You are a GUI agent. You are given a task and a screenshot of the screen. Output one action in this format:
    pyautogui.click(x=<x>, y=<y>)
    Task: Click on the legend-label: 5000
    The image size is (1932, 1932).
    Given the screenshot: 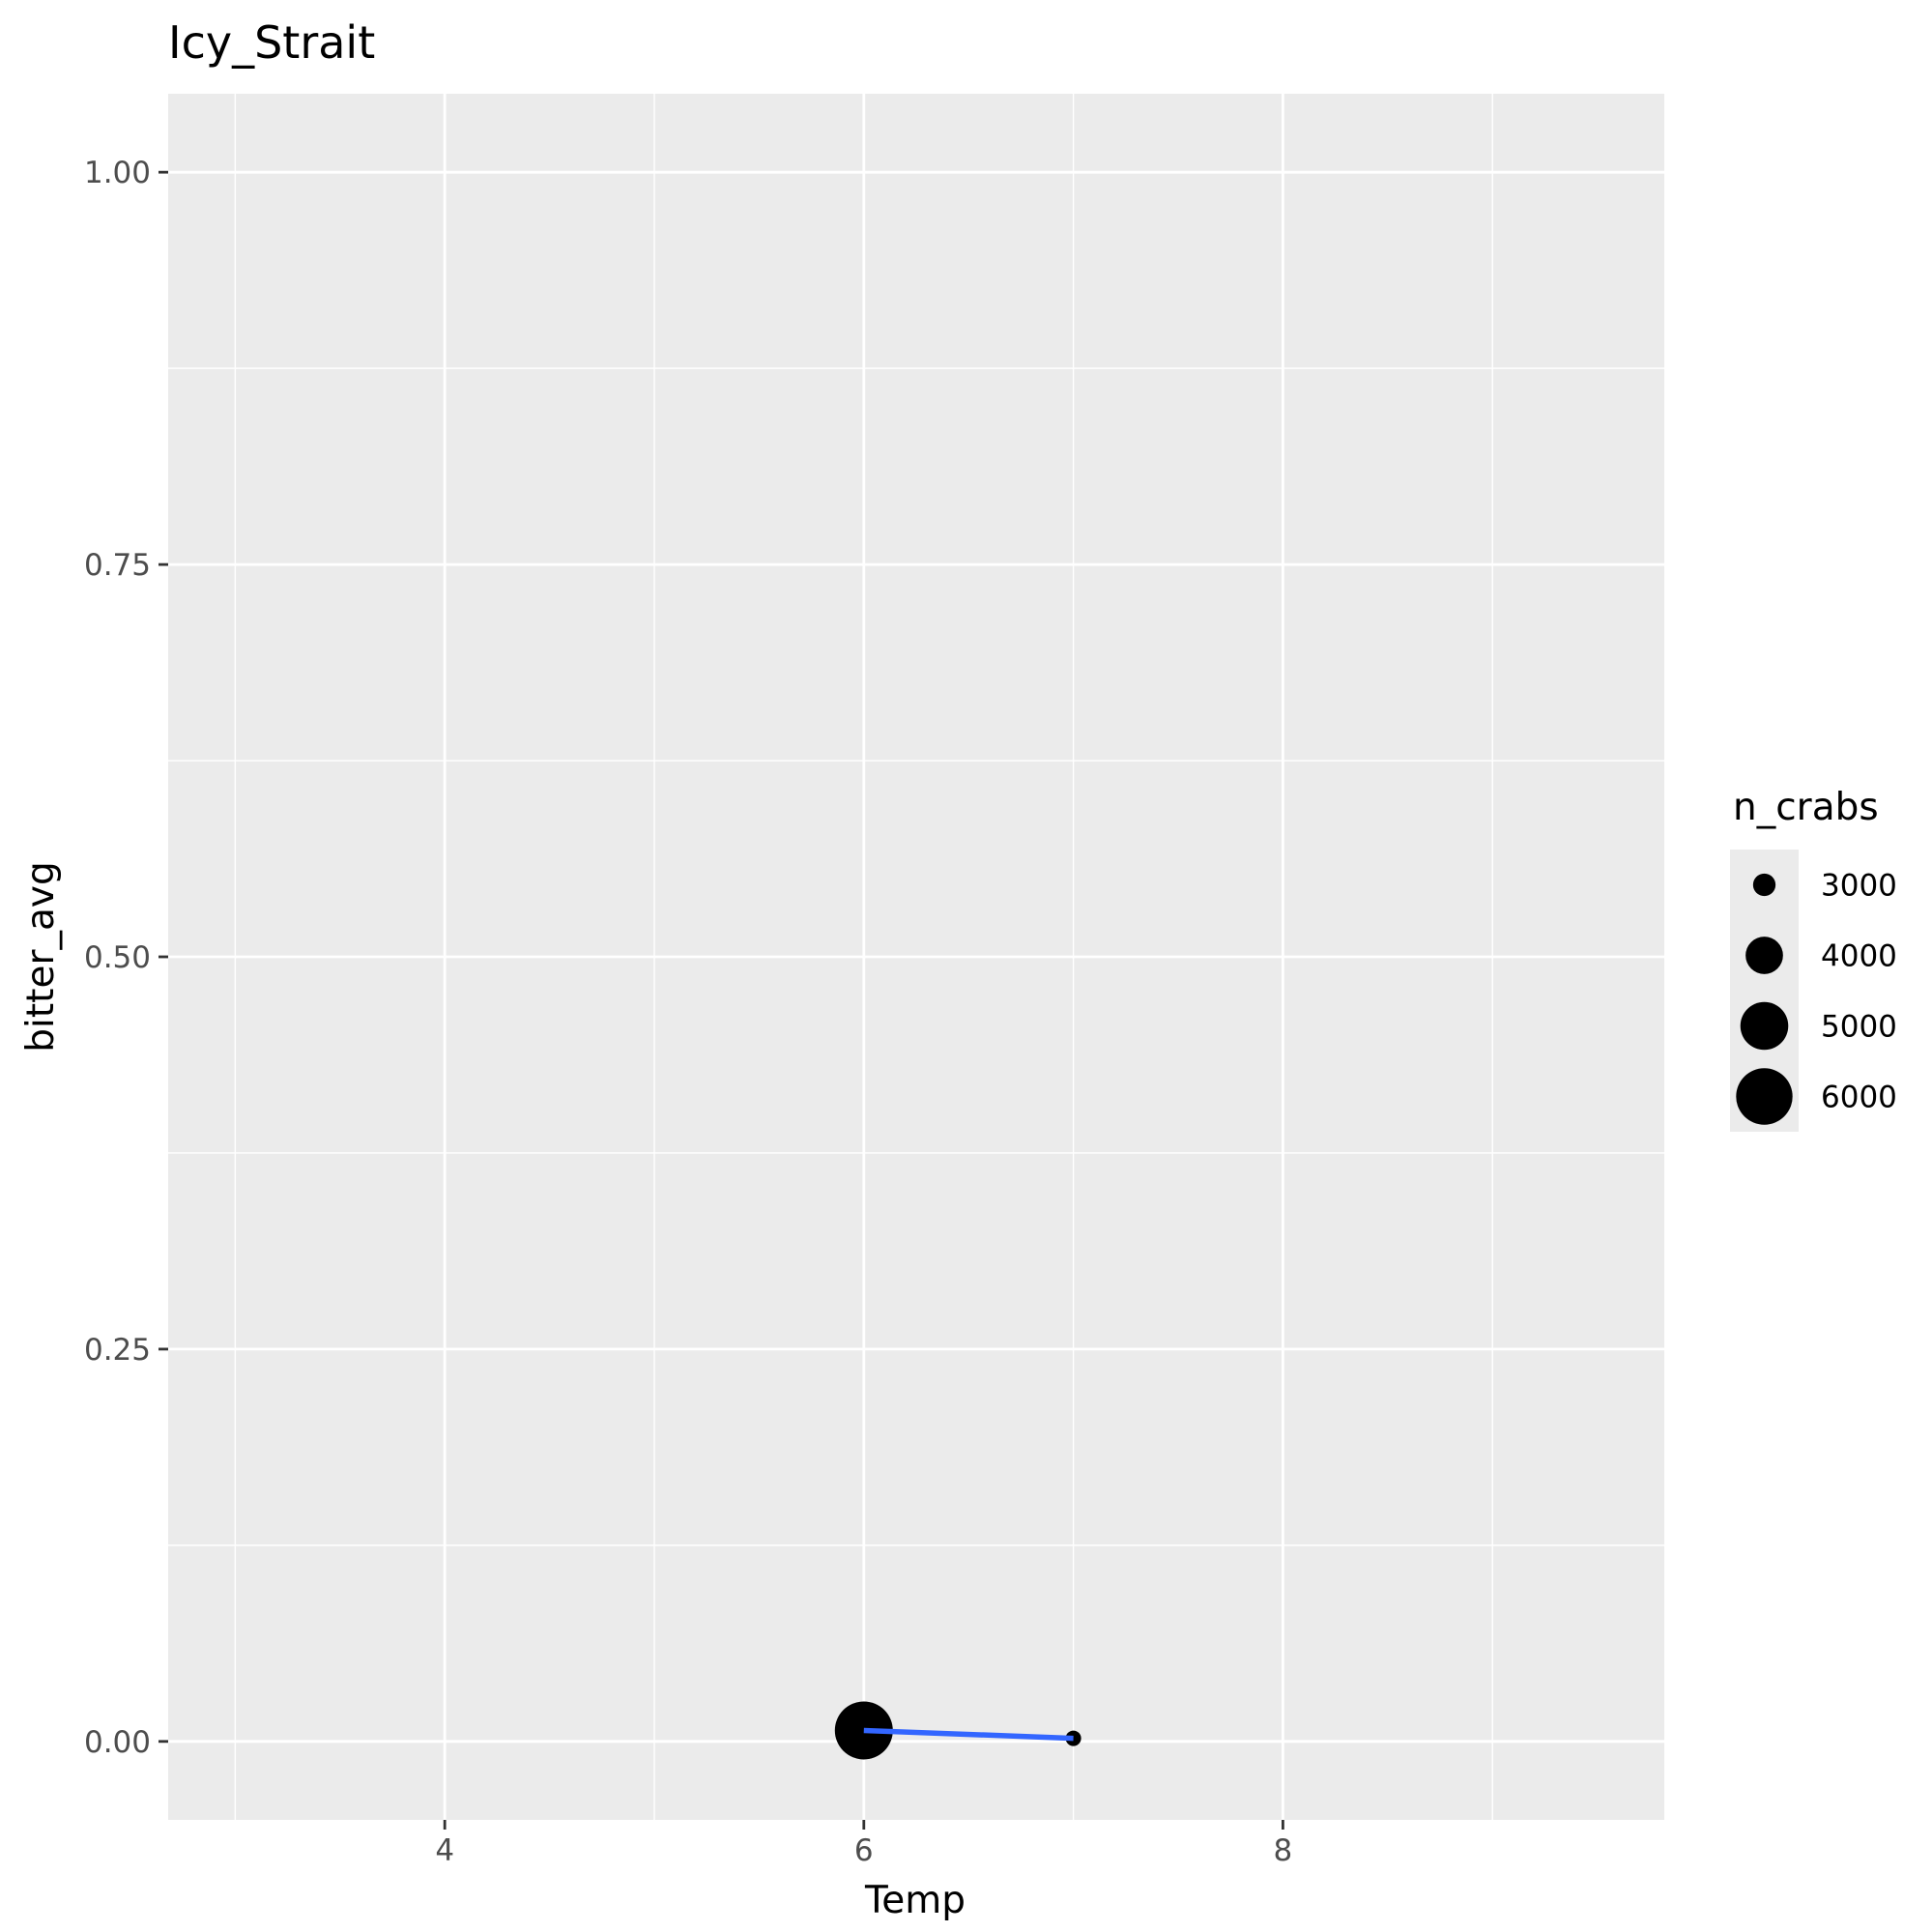 What is the action you would take?
    pyautogui.click(x=1859, y=1027)
    